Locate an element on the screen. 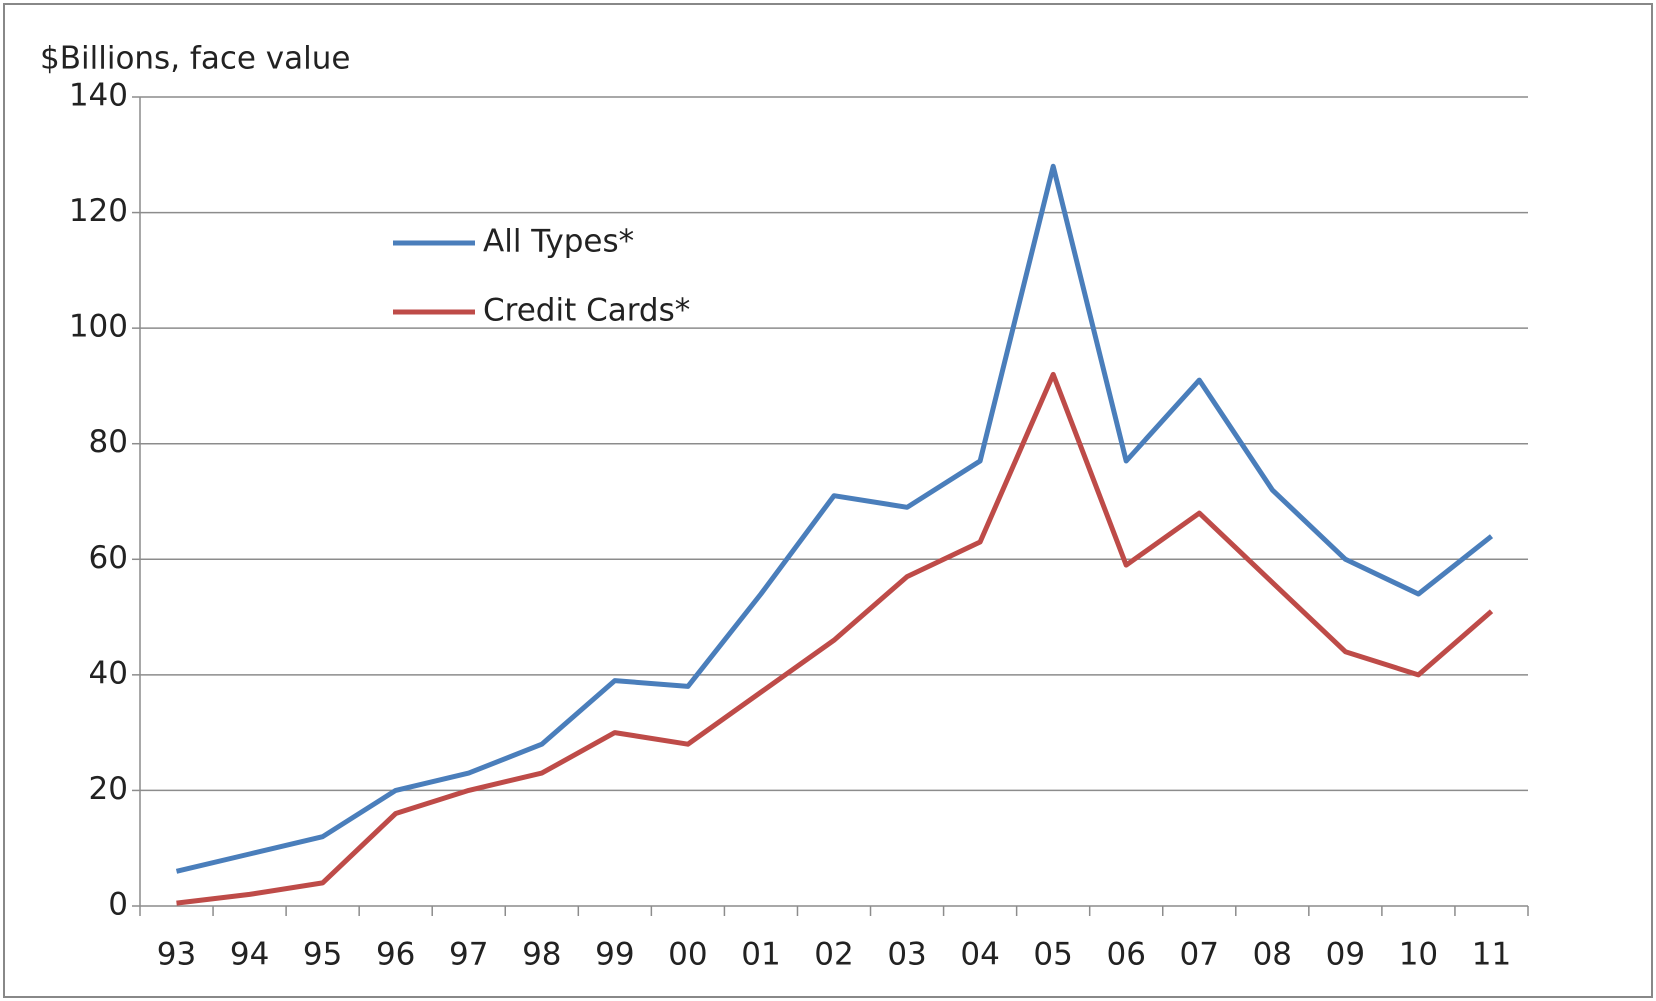 This screenshot has height=1001, width=1656. x-tick-label: 03 is located at coordinates (906, 955).